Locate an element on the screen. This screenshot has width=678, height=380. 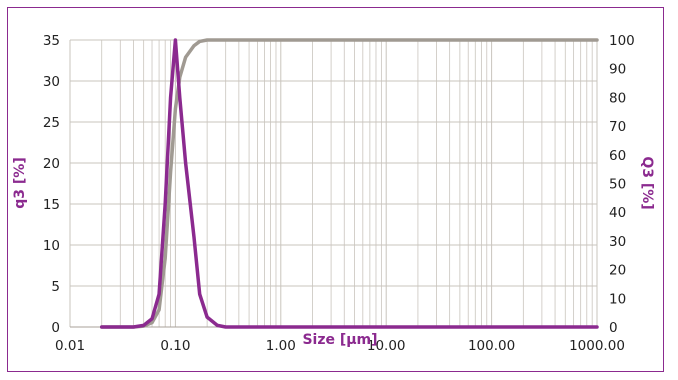
y-tick-label-left: 20 is located at coordinates (51, 164).